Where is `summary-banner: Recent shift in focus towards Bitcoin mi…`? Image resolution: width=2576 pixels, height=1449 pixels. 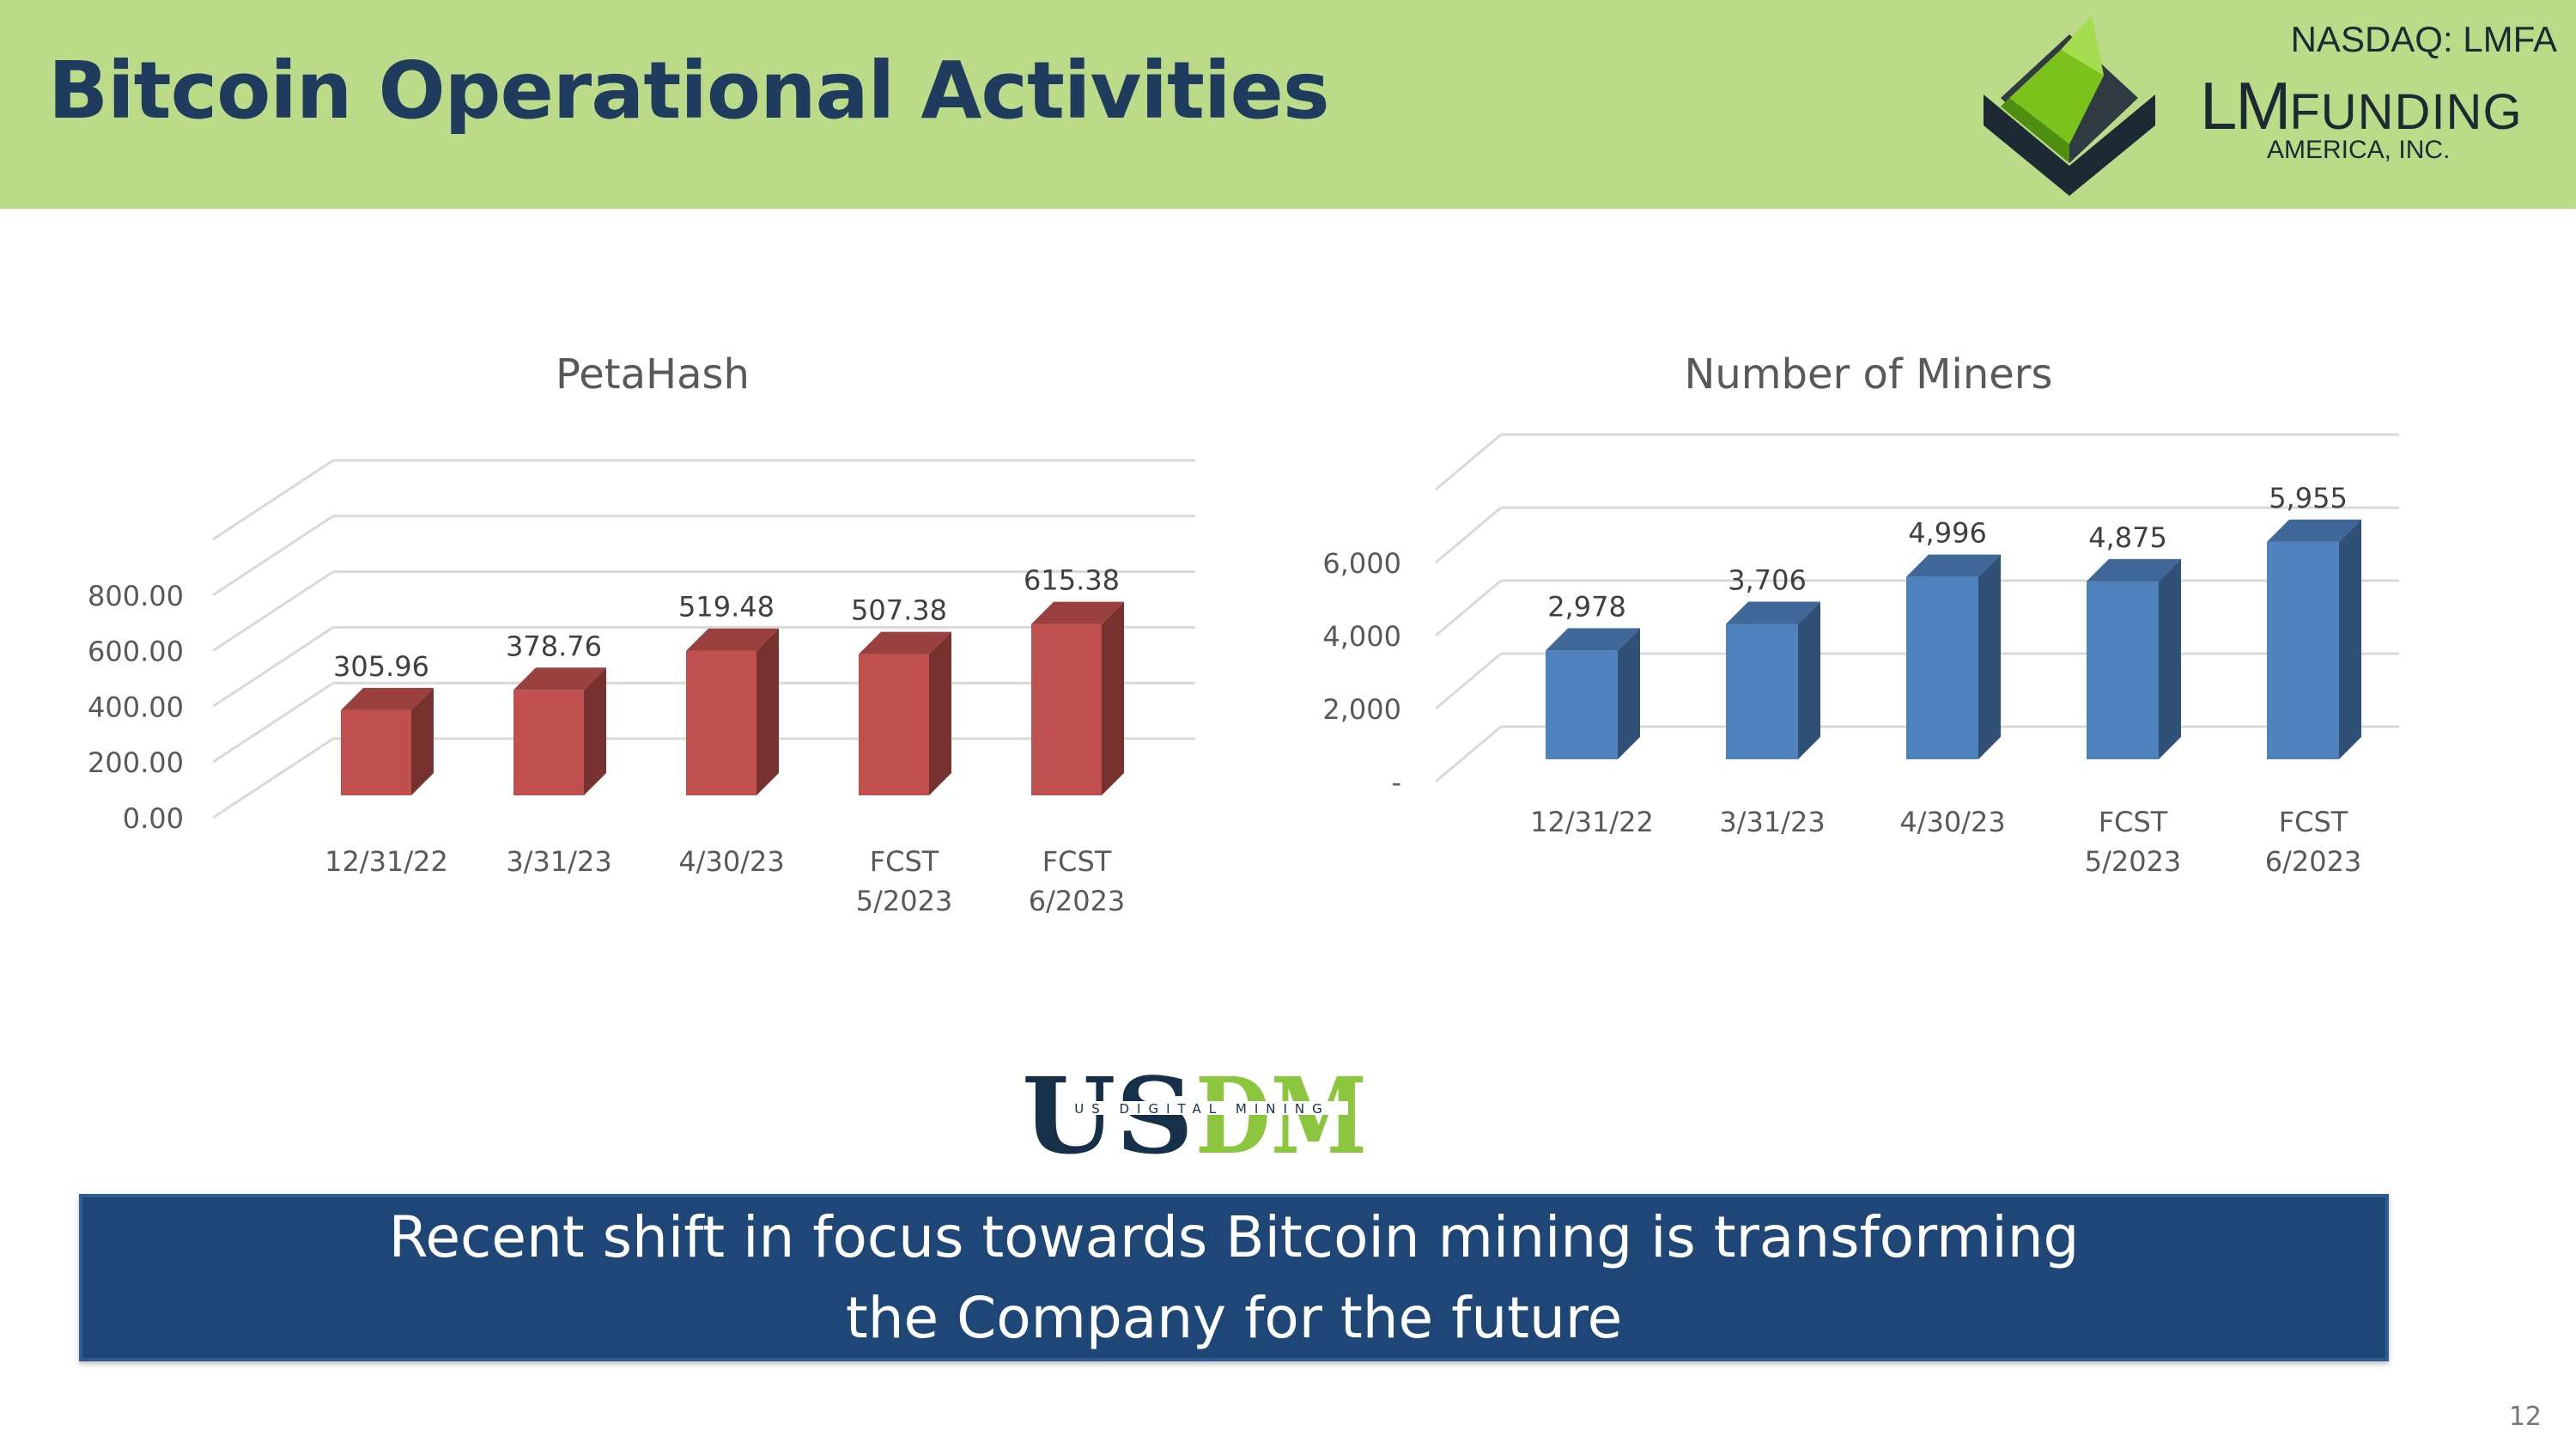
summary-banner: Recent shift in focus towards Bitcoin mi… is located at coordinates (1234, 1277).